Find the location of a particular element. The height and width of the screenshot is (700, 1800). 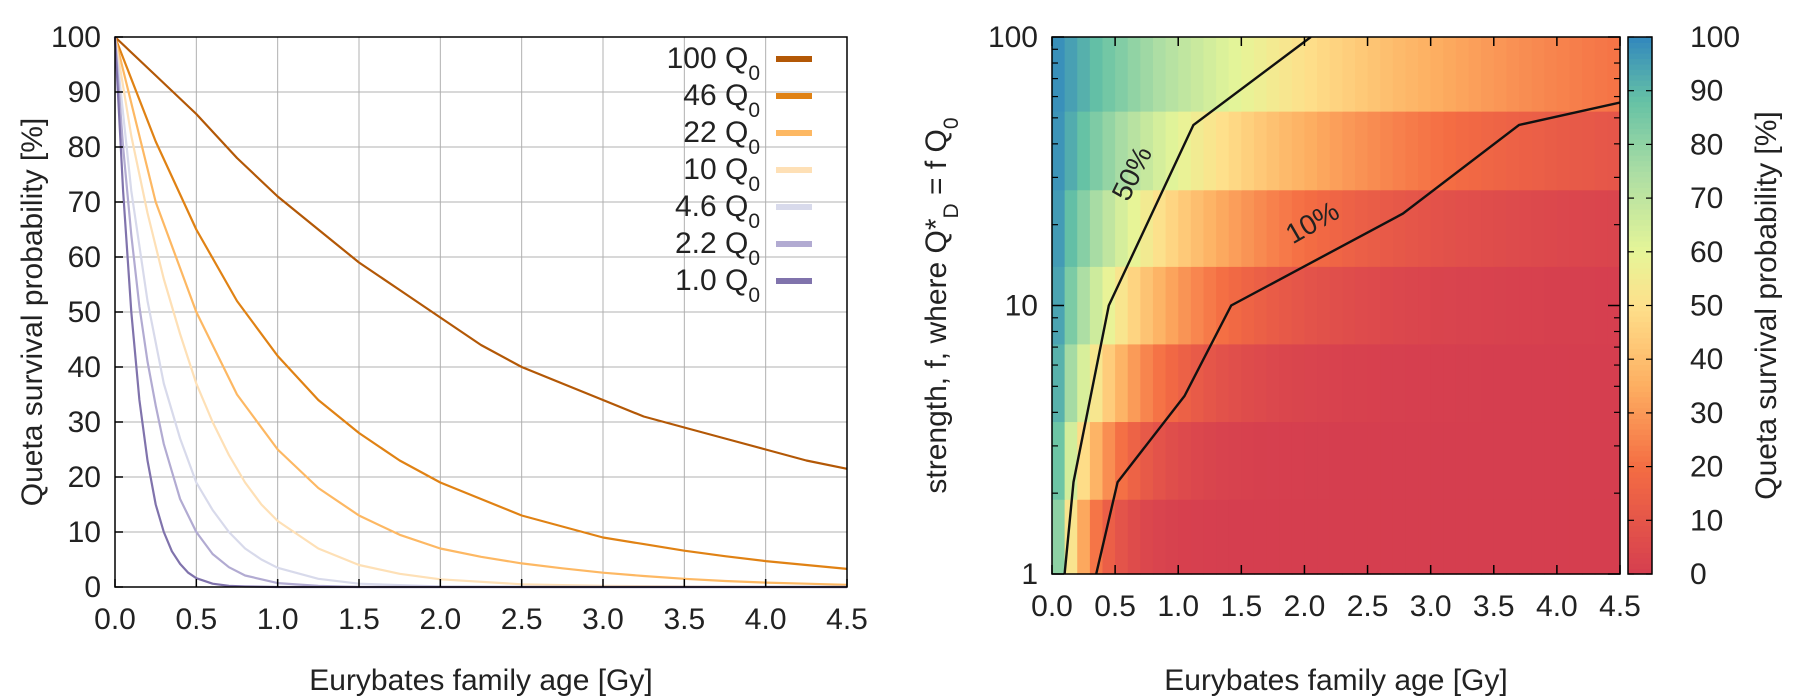

right-x-tick-label: 0.0 is located at coordinates (1052, 606).